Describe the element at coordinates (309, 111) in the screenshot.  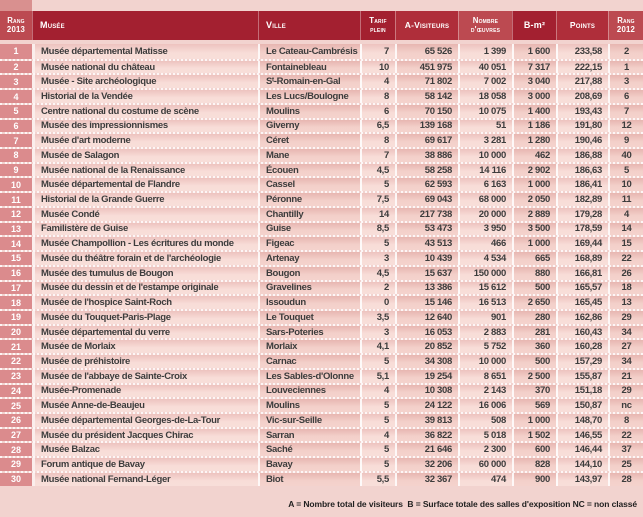
I see `city: Moulins` at that location.